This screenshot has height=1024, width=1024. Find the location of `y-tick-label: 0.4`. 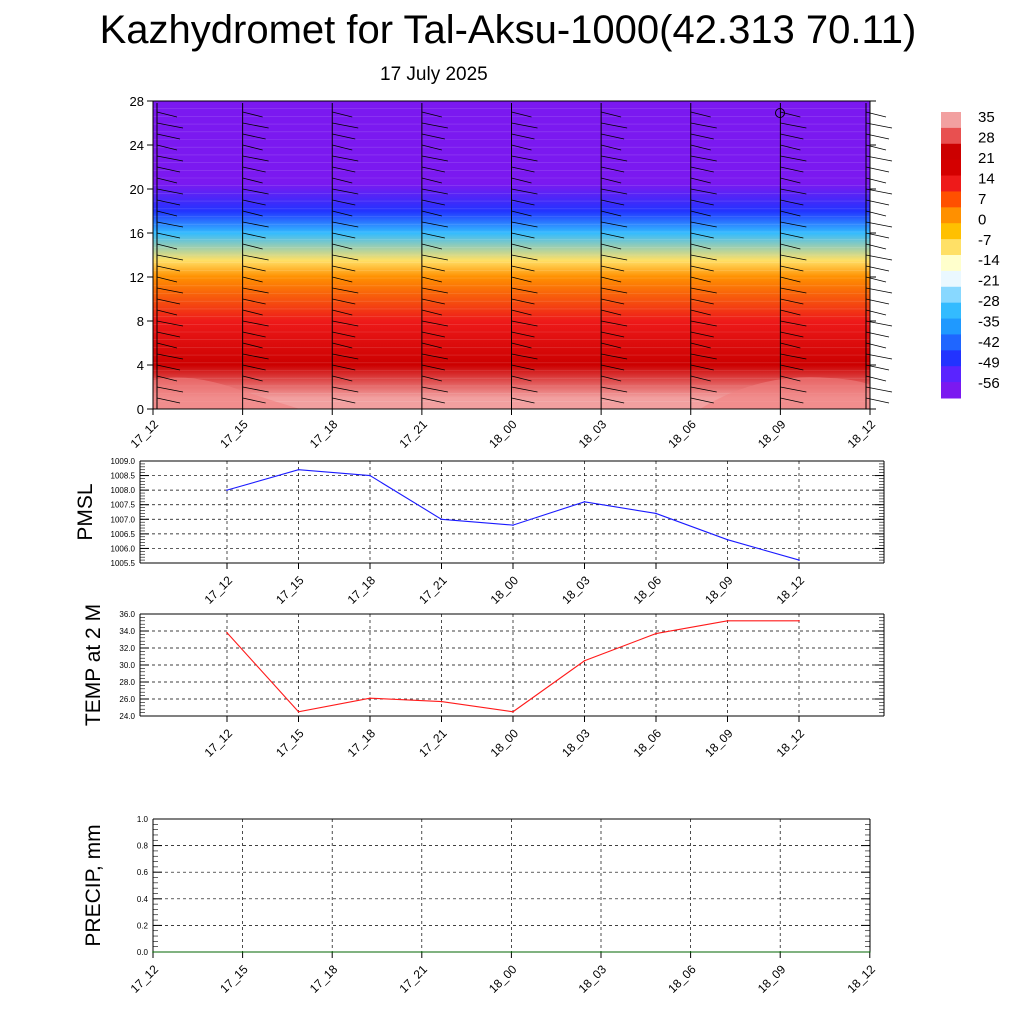

y-tick-label: 0.4 is located at coordinates (143, 899).